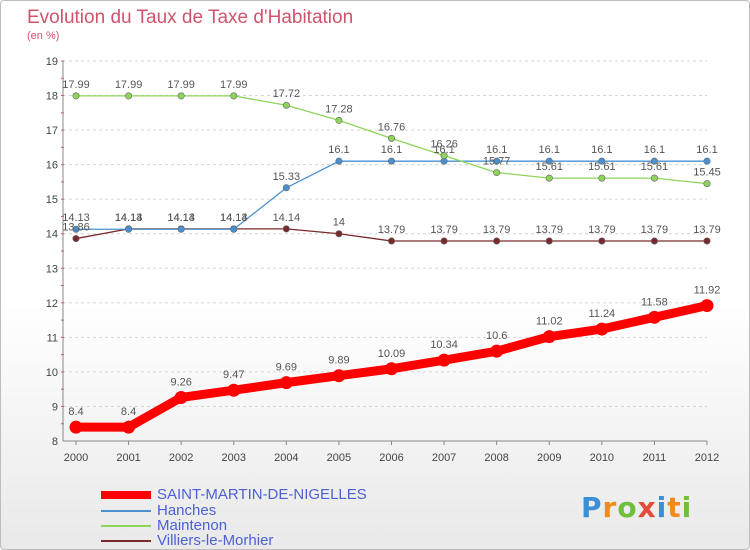 The width and height of the screenshot is (750, 550). What do you see at coordinates (496, 336) in the screenshot?
I see `data-label: 10.6` at bounding box center [496, 336].